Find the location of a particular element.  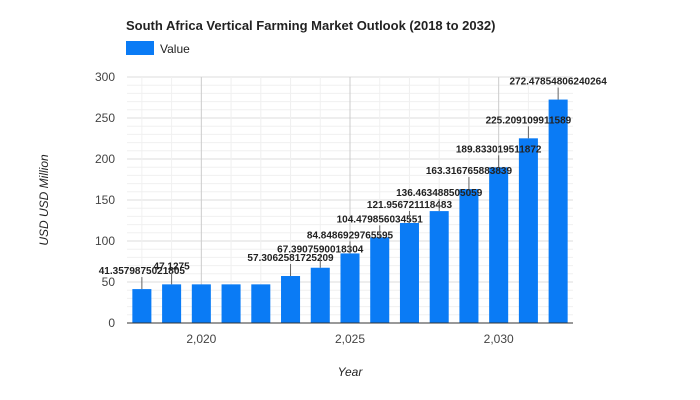

x-tick-label: 2,030 is located at coordinates (499, 339).